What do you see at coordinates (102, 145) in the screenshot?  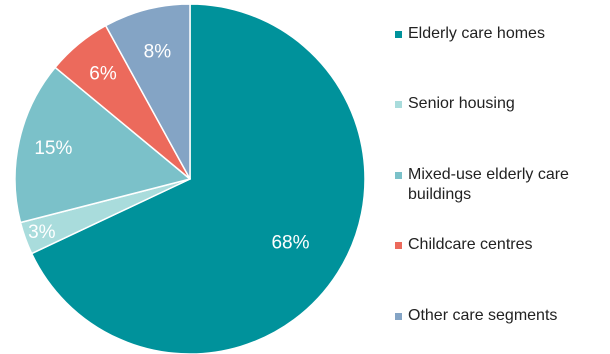 I see `pie-slice-mixed-use` at bounding box center [102, 145].